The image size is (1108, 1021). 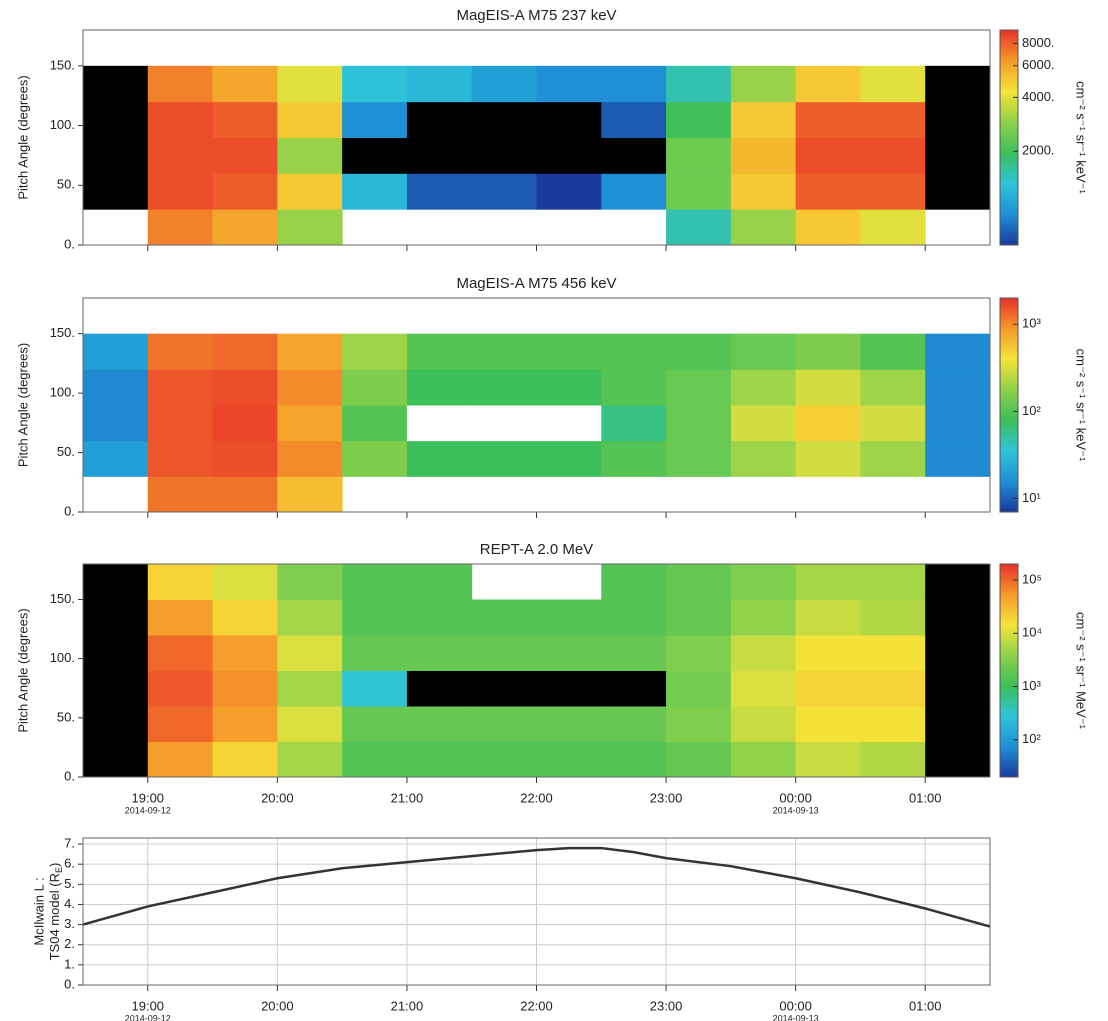 I want to click on x-tick-label: 19:00, so click(x=148, y=1005).